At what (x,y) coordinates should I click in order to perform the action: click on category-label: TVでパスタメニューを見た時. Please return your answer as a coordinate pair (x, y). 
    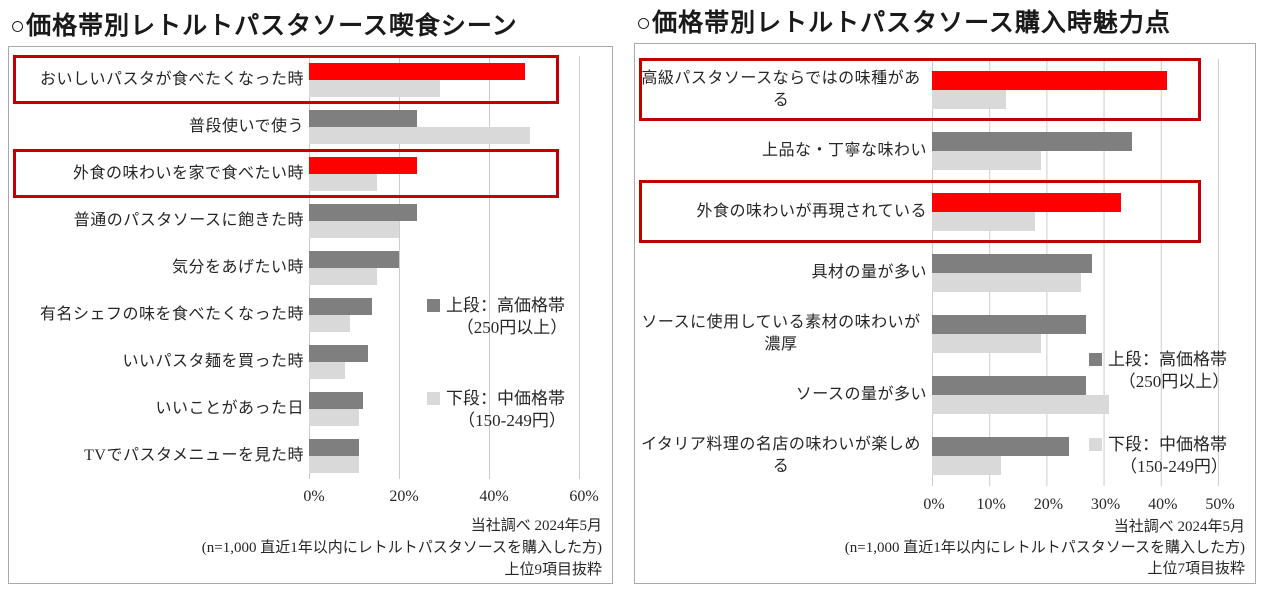
    Looking at the image, I should click on (194, 455).